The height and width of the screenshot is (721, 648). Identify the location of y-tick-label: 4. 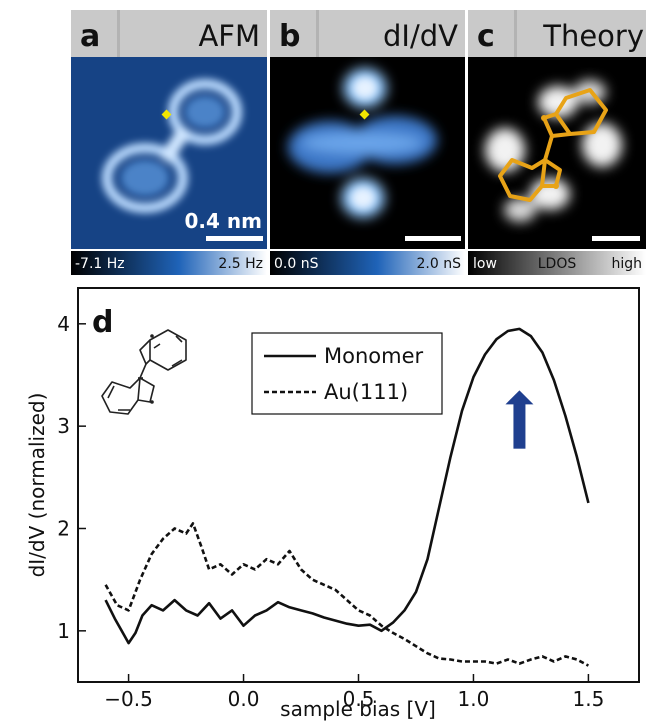
(63, 324).